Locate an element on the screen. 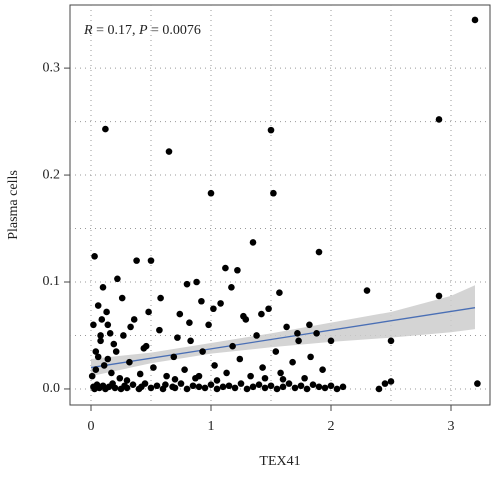 This screenshot has width=500, height=478. y-tick-label: 0.2 is located at coordinates (52, 174).